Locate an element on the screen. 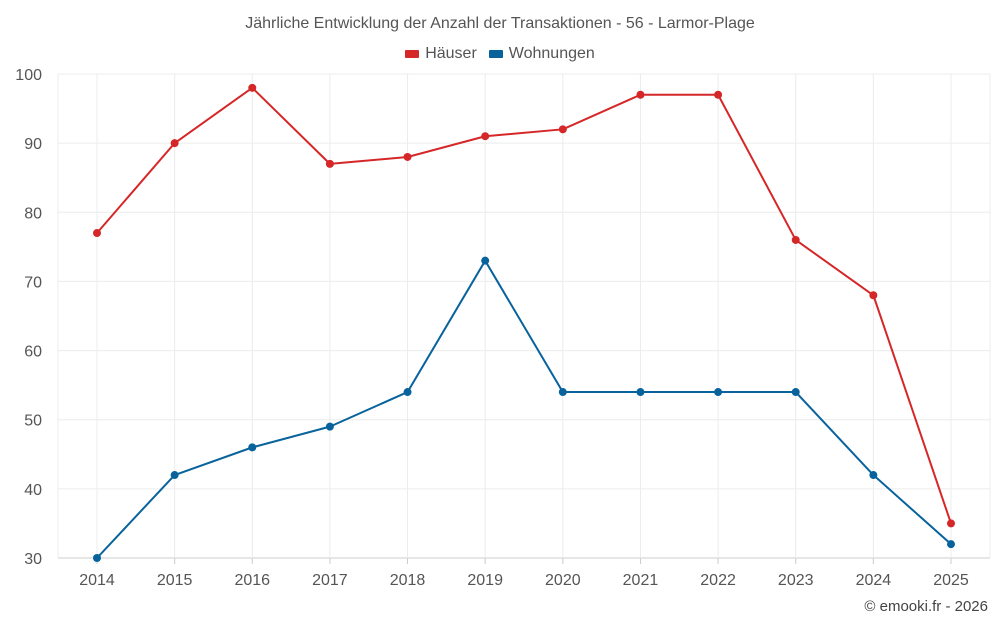 The image size is (1000, 625). x-tick-label: 2014 is located at coordinates (97, 580).